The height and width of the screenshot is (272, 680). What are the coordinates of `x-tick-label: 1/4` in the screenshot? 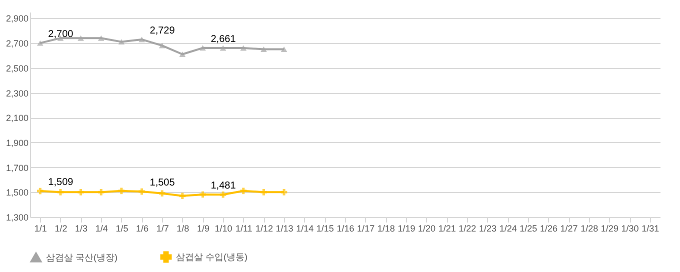 It's located at (101, 229).